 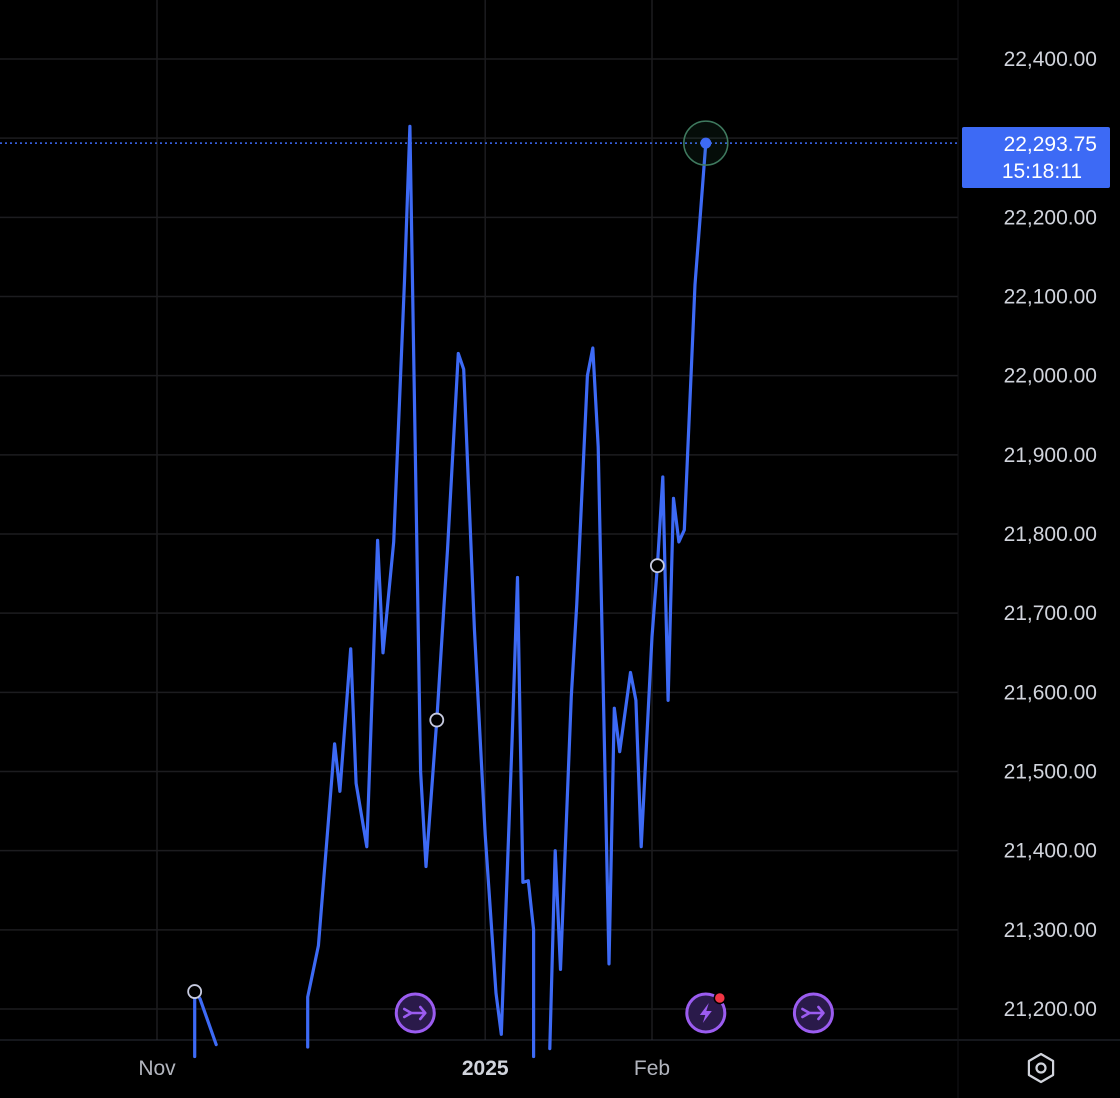 I want to click on last-price-point, so click(x=706, y=143).